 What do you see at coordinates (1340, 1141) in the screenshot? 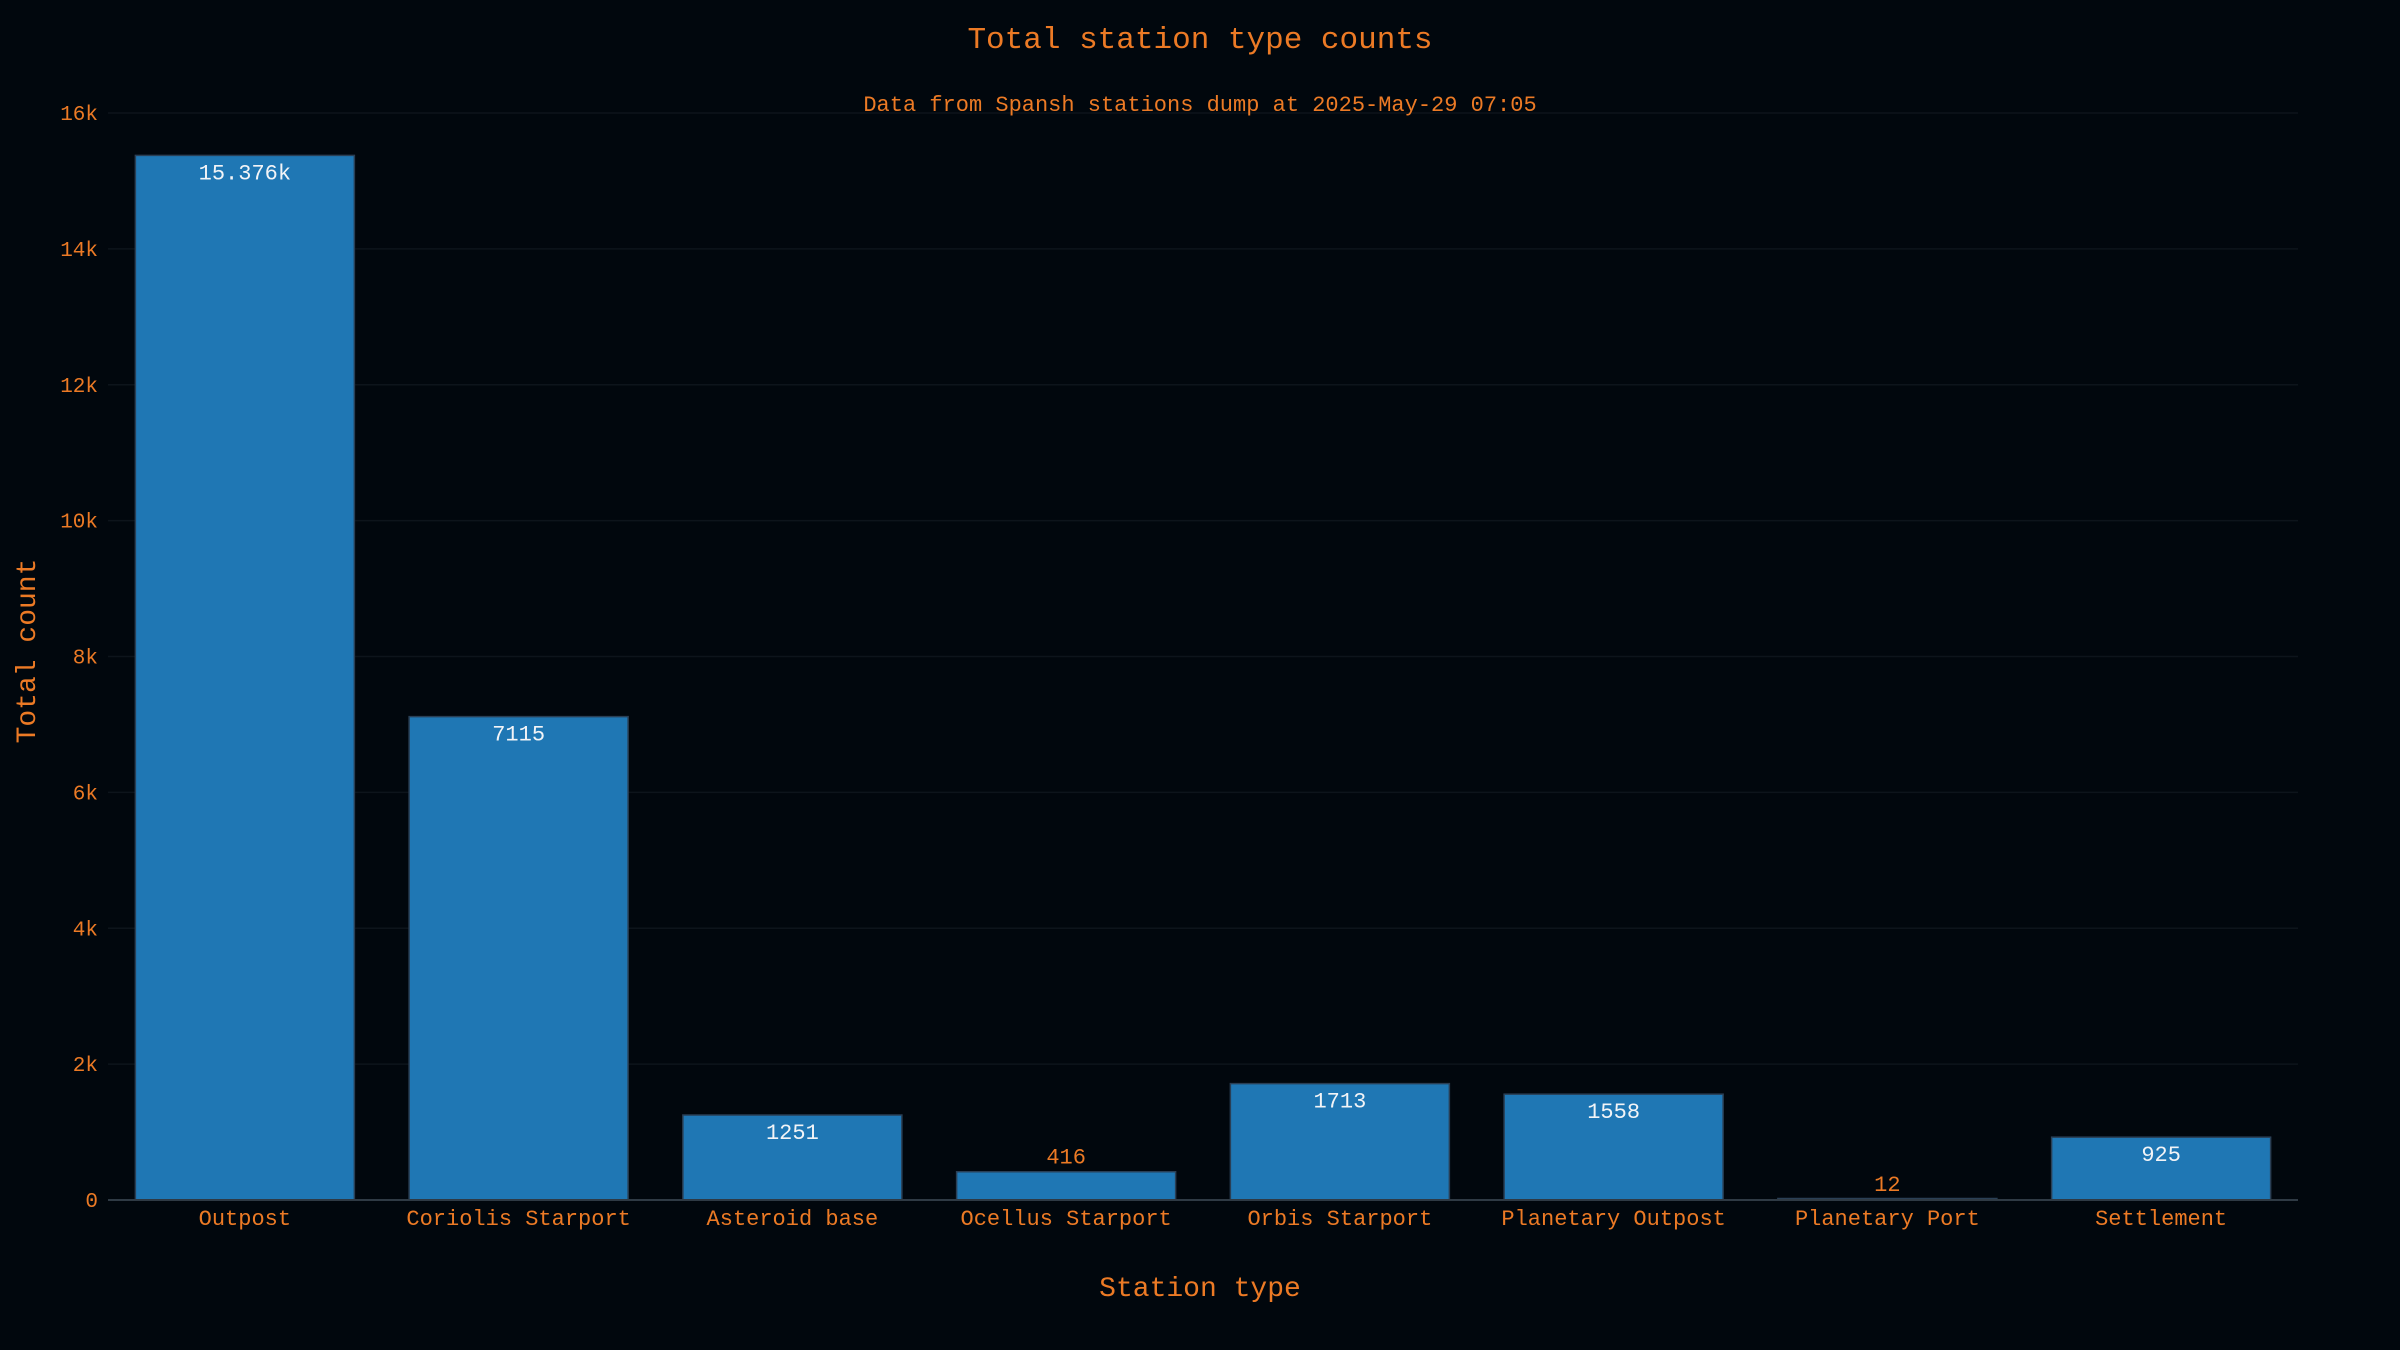
I see `bar-orbis-starport` at bounding box center [1340, 1141].